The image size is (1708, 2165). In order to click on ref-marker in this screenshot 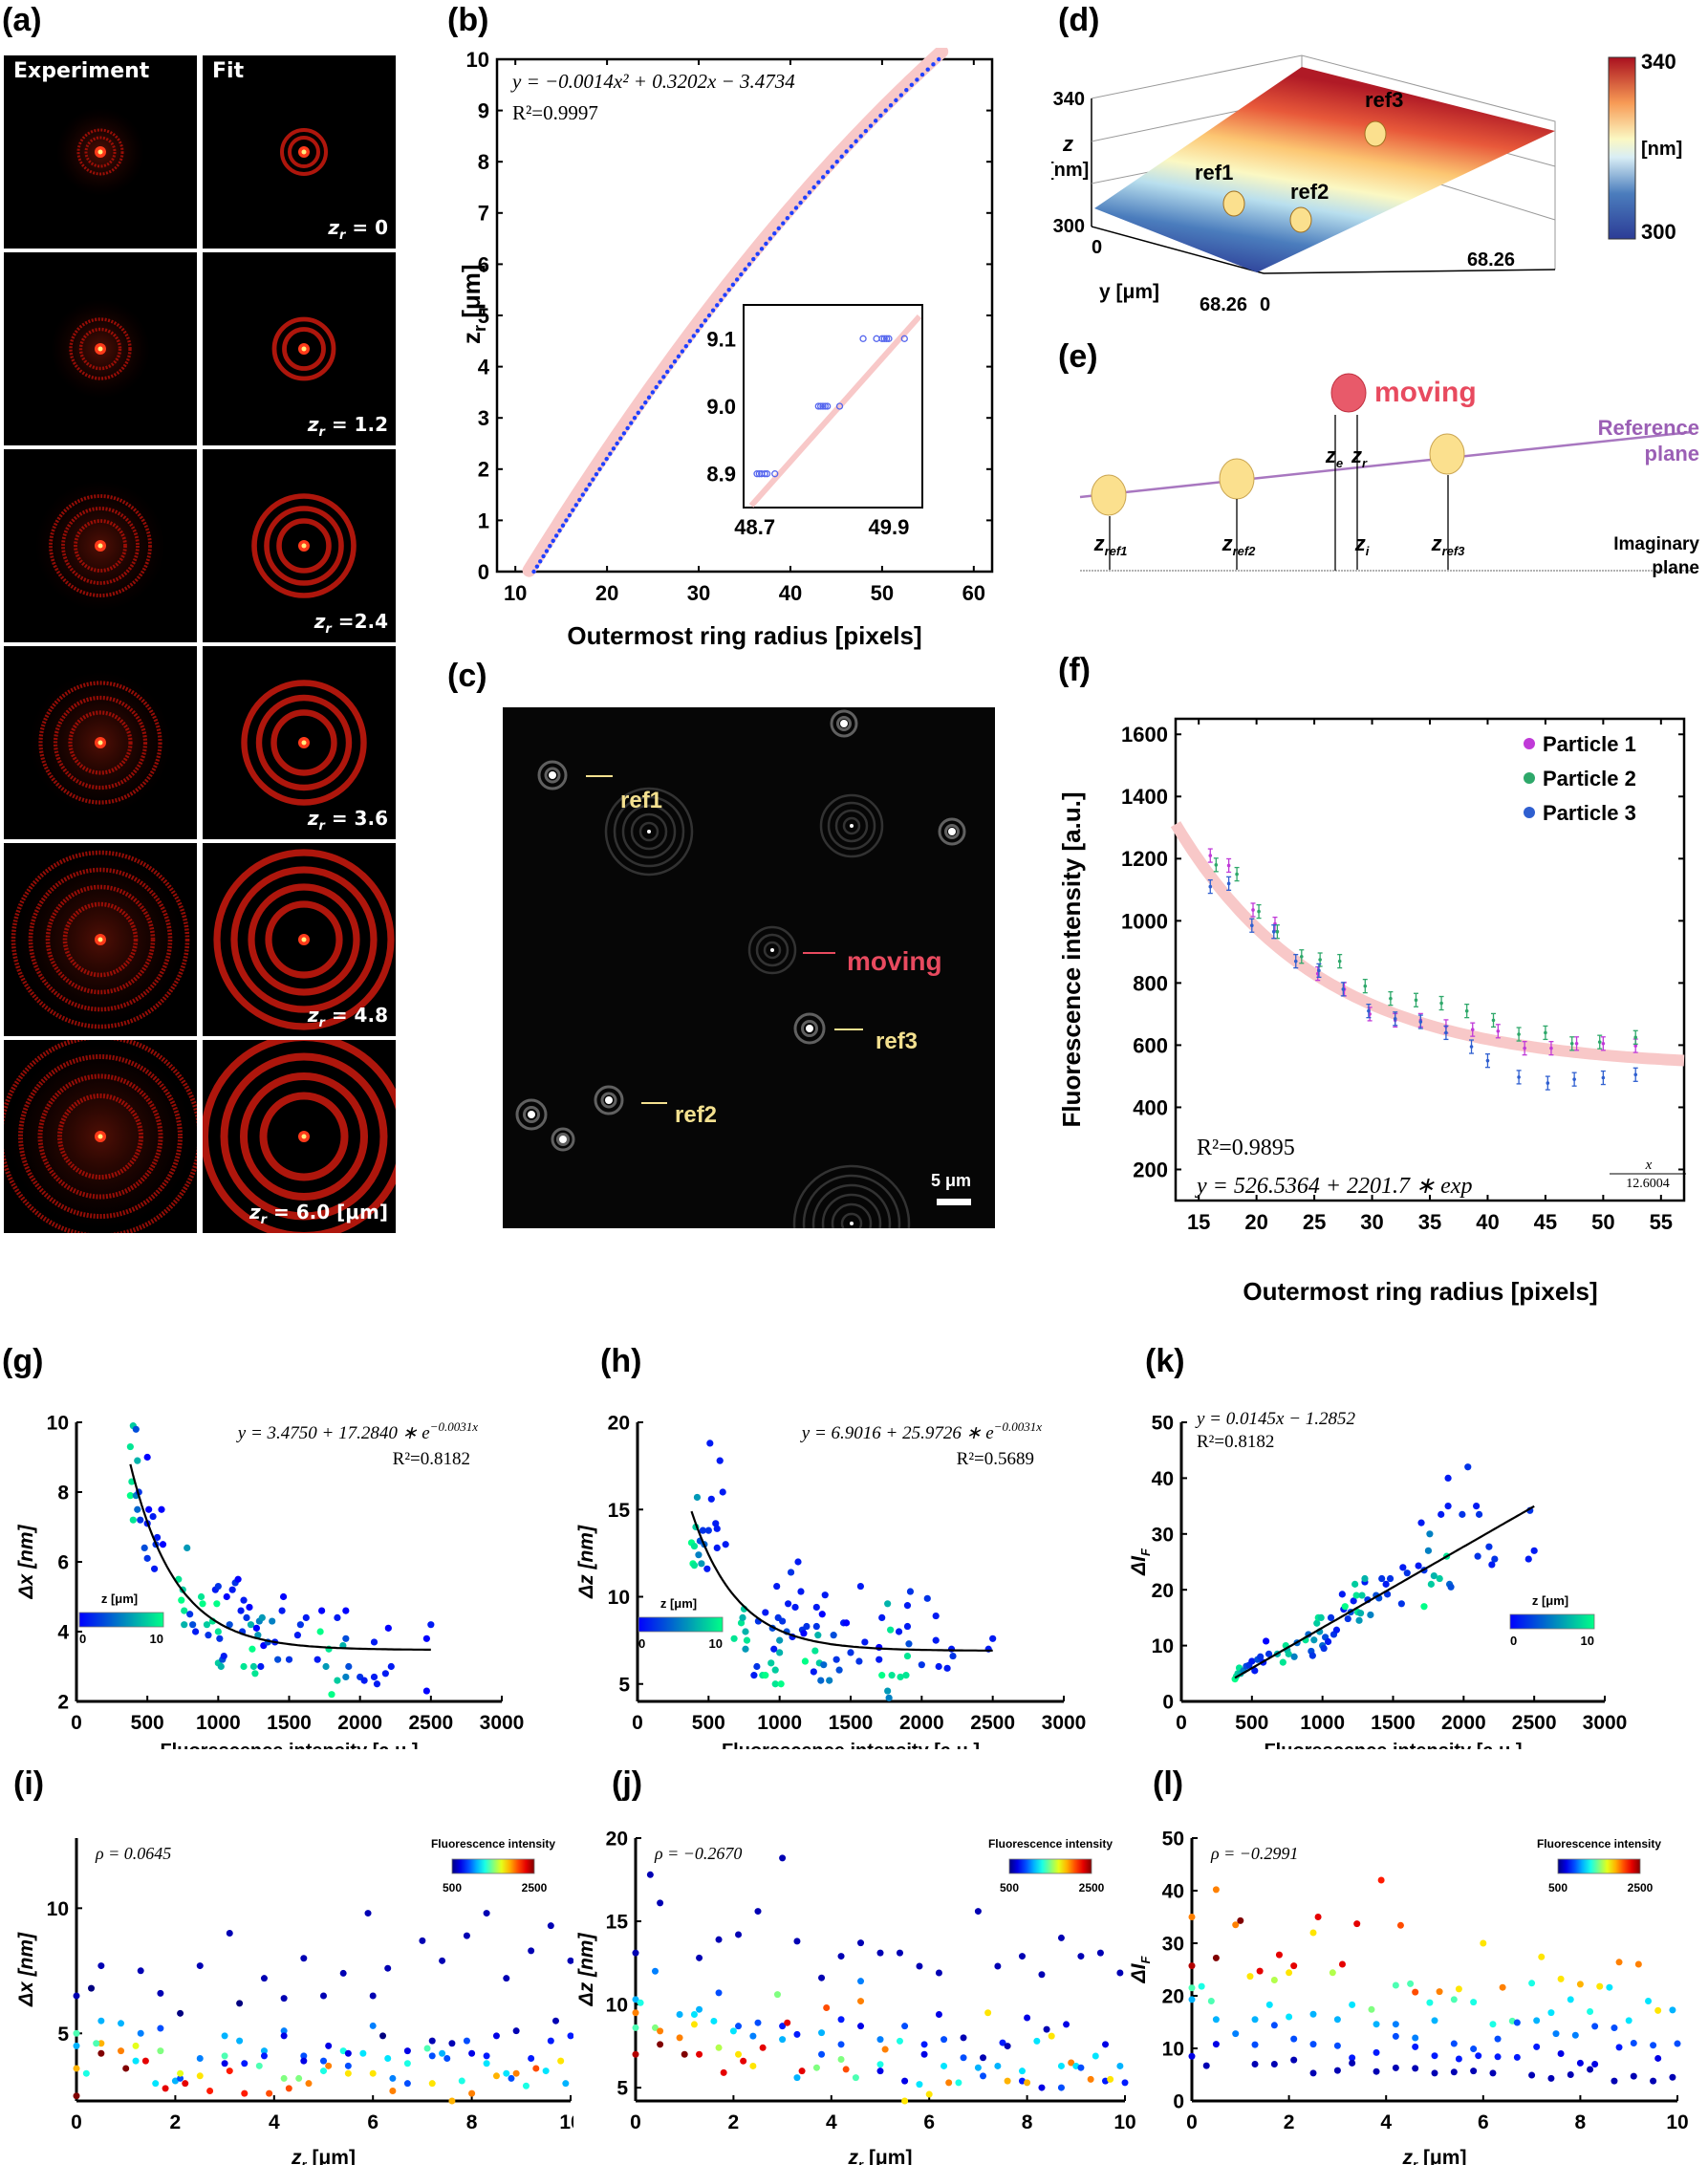, I will do `click(1300, 219)`.